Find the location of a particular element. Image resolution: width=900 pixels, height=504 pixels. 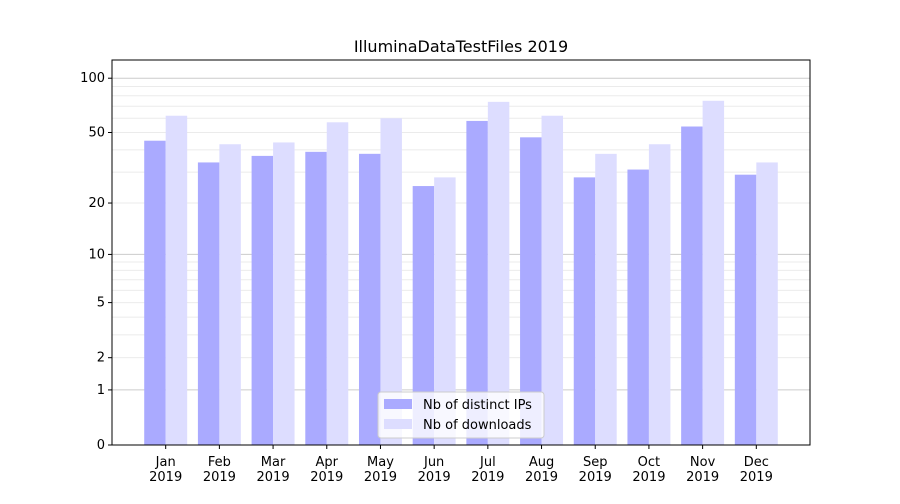

x-tick-label: Jul is located at coordinates (487, 462).